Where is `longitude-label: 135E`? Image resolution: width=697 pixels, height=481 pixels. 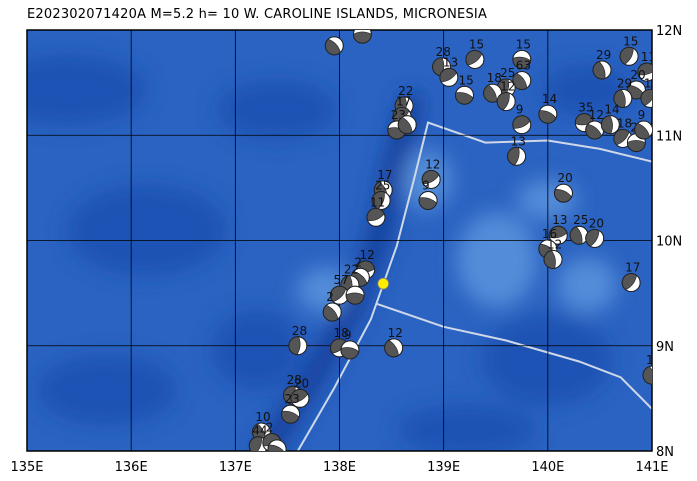 longitude-label: 135E is located at coordinates (26, 467).